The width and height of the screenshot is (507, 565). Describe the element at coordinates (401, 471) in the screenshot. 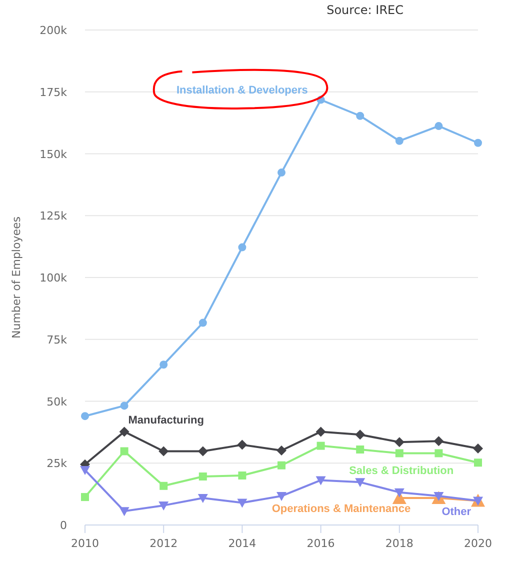

I see `series-label: Sales & Distribution` at that location.